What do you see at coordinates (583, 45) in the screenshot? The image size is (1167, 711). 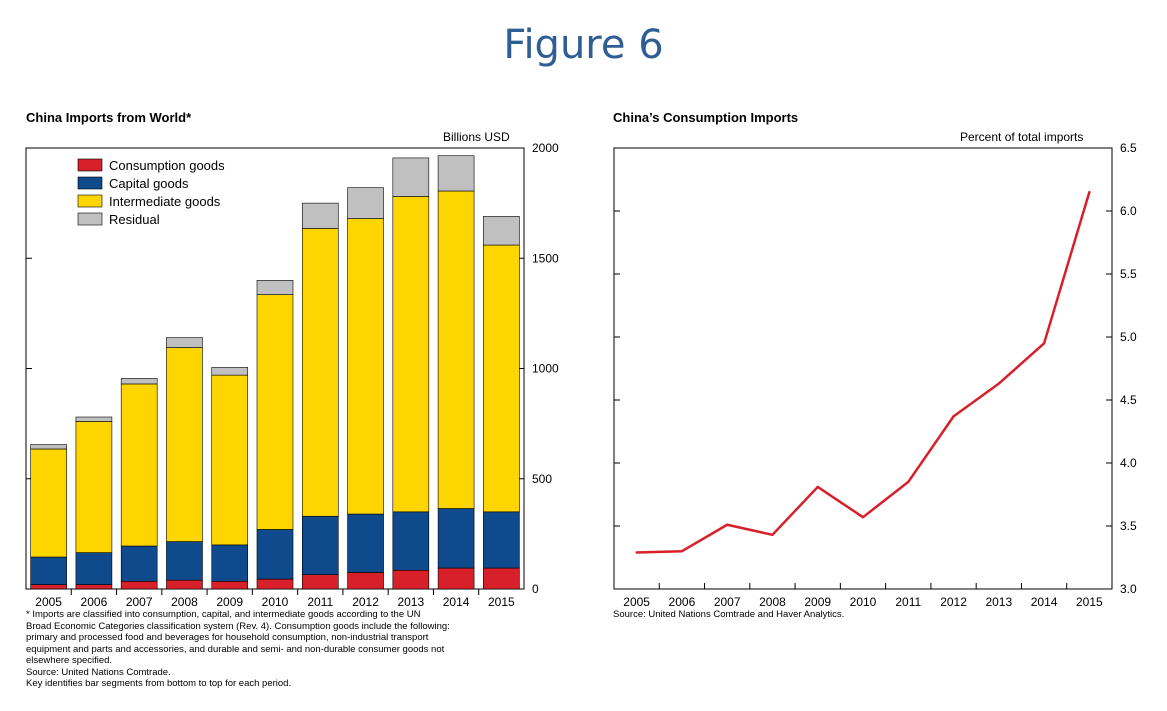 I see `page-title: Figure 6` at bounding box center [583, 45].